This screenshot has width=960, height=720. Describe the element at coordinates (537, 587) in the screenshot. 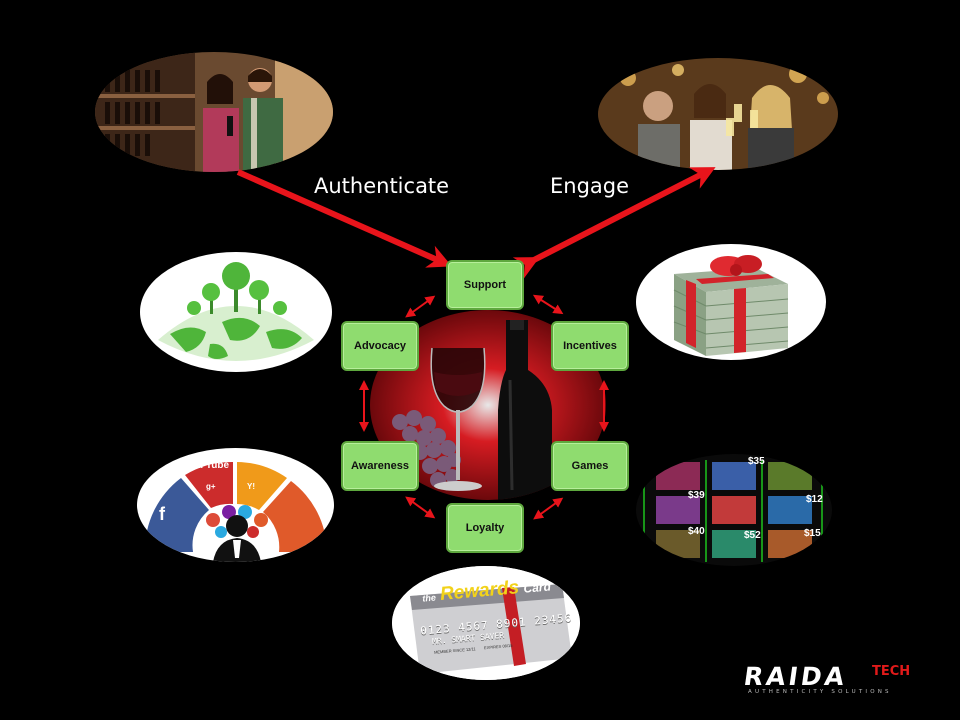

I see `card-suffix: Card` at that location.